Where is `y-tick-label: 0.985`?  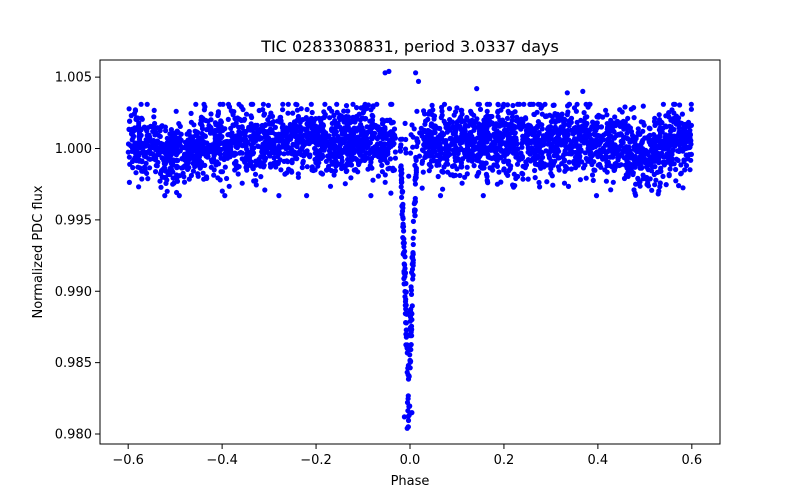
y-tick-label: 0.985 is located at coordinates (73, 363).